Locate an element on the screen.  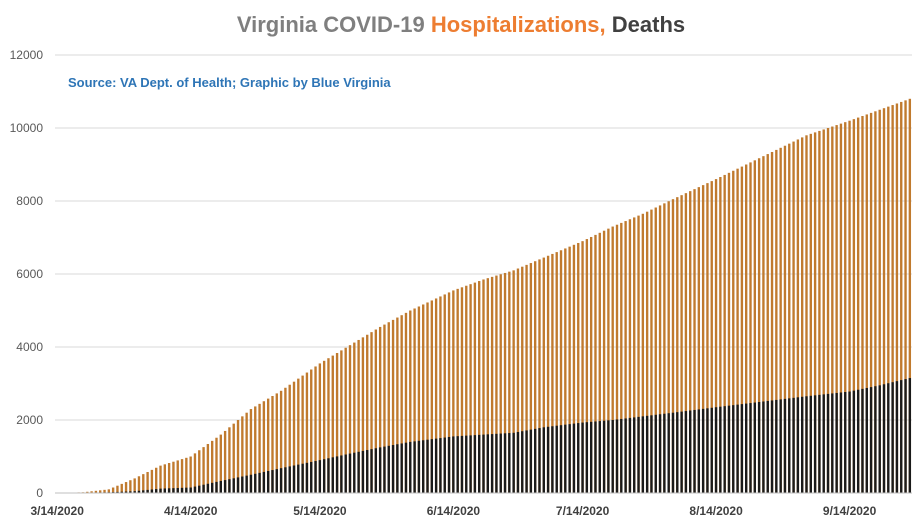
x-tick-label: 6/14/2020 is located at coordinates (454, 511).